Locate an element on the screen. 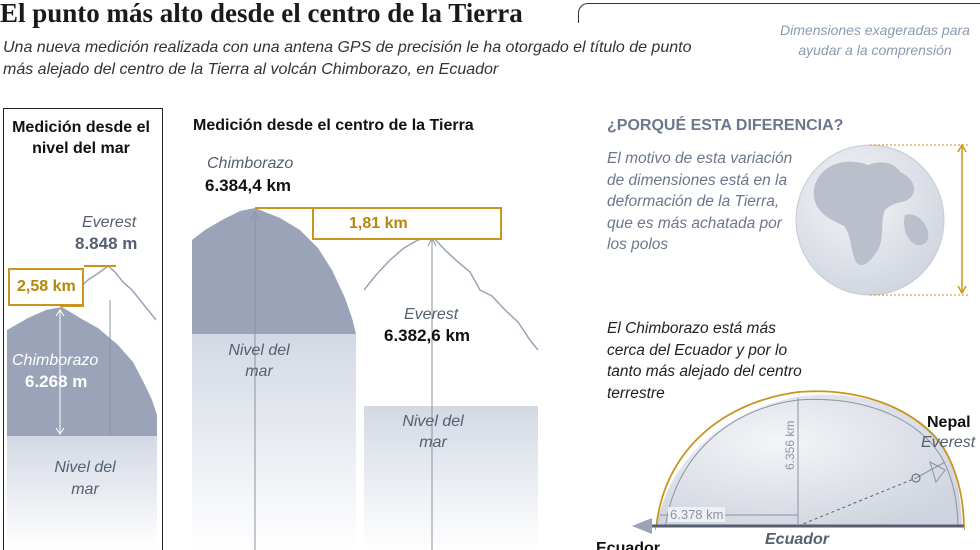  everest-center-outline is located at coordinates (451, 293).